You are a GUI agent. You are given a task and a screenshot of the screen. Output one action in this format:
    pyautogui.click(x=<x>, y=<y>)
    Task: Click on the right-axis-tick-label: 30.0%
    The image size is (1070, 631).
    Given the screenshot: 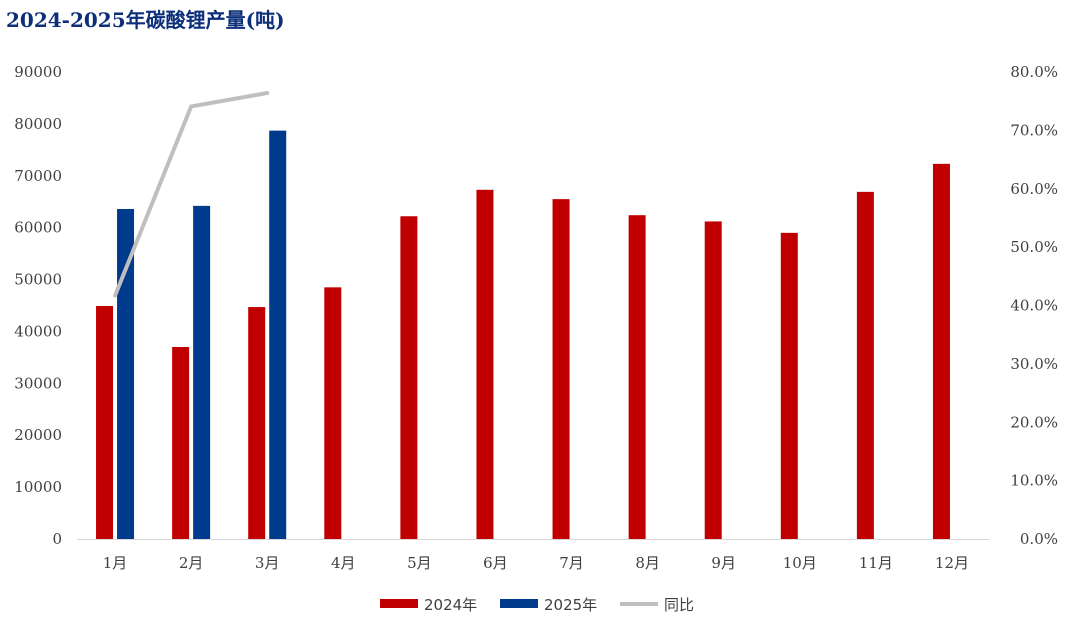 What is the action you would take?
    pyautogui.click(x=1034, y=364)
    